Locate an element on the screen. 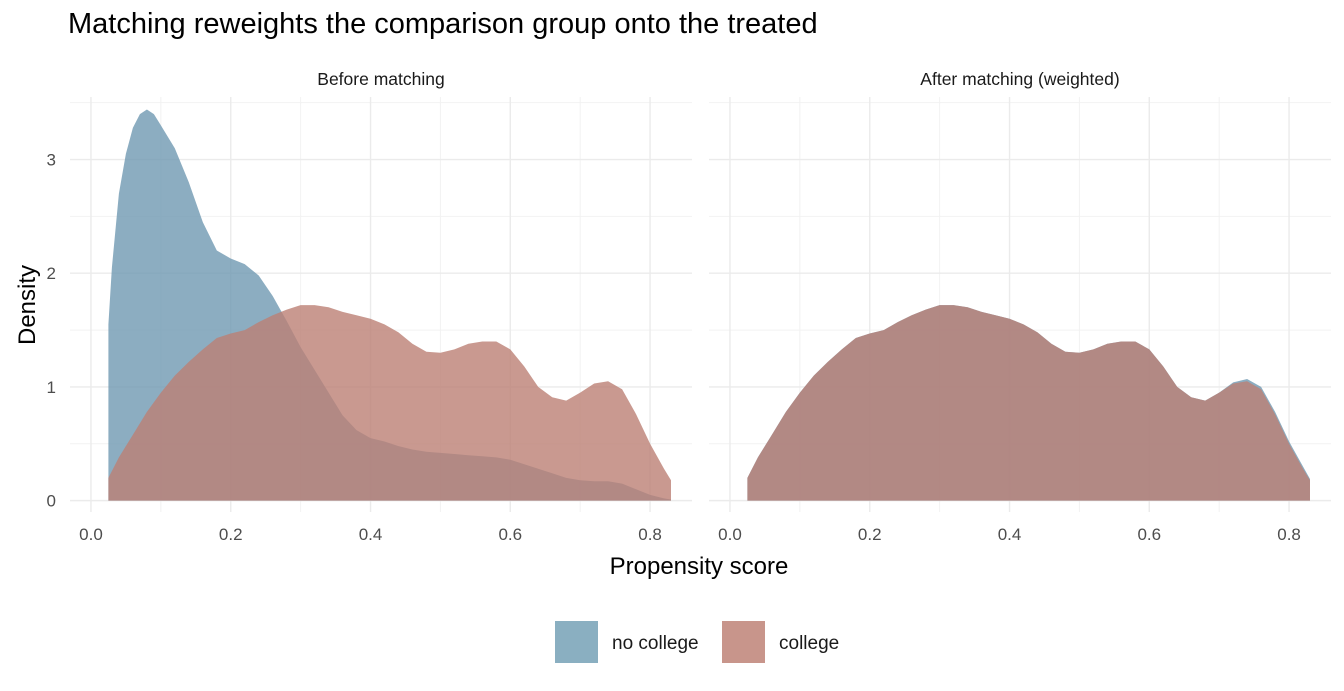 This screenshot has height=691, width=1344. legend: no college college is located at coordinates (697, 642).